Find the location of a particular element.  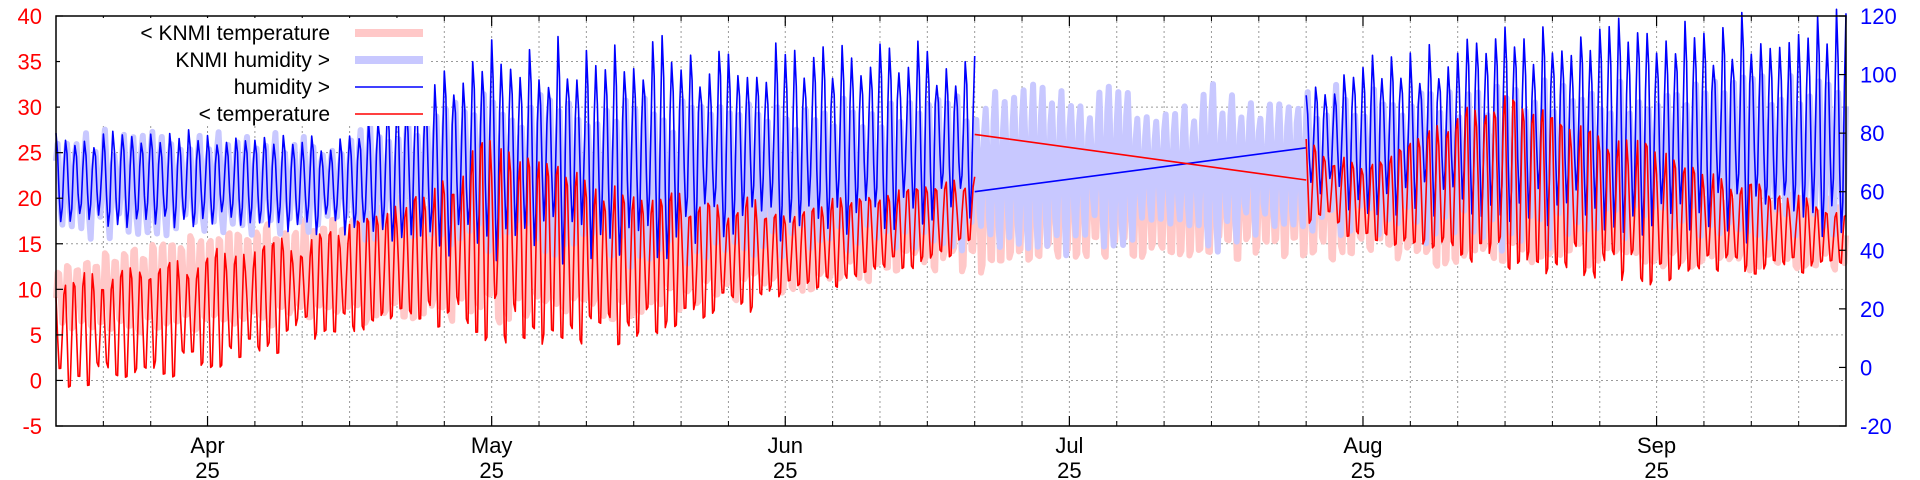

left-tick-label: 30 is located at coordinates (30, 107).